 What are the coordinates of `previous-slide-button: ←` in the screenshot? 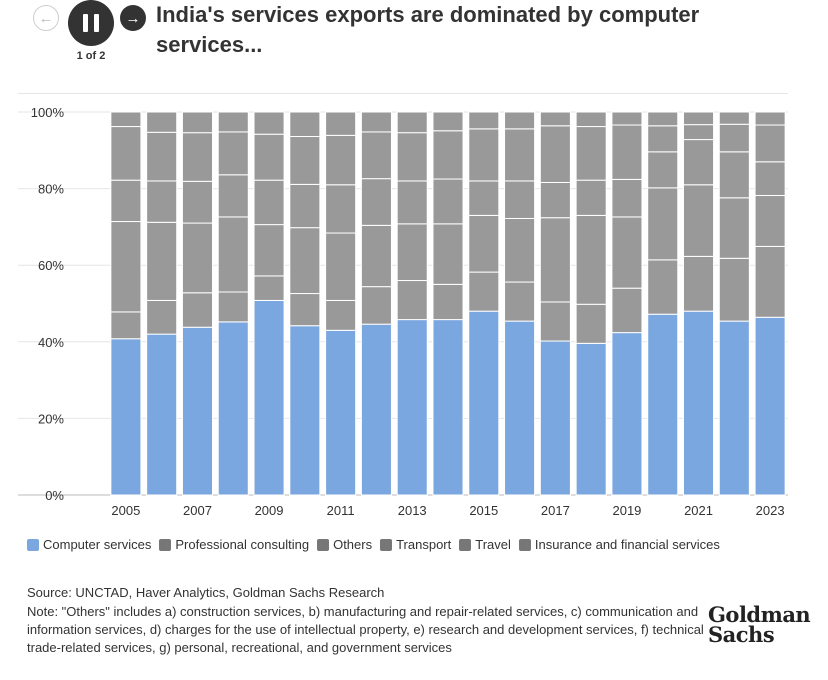 It's located at (46, 18).